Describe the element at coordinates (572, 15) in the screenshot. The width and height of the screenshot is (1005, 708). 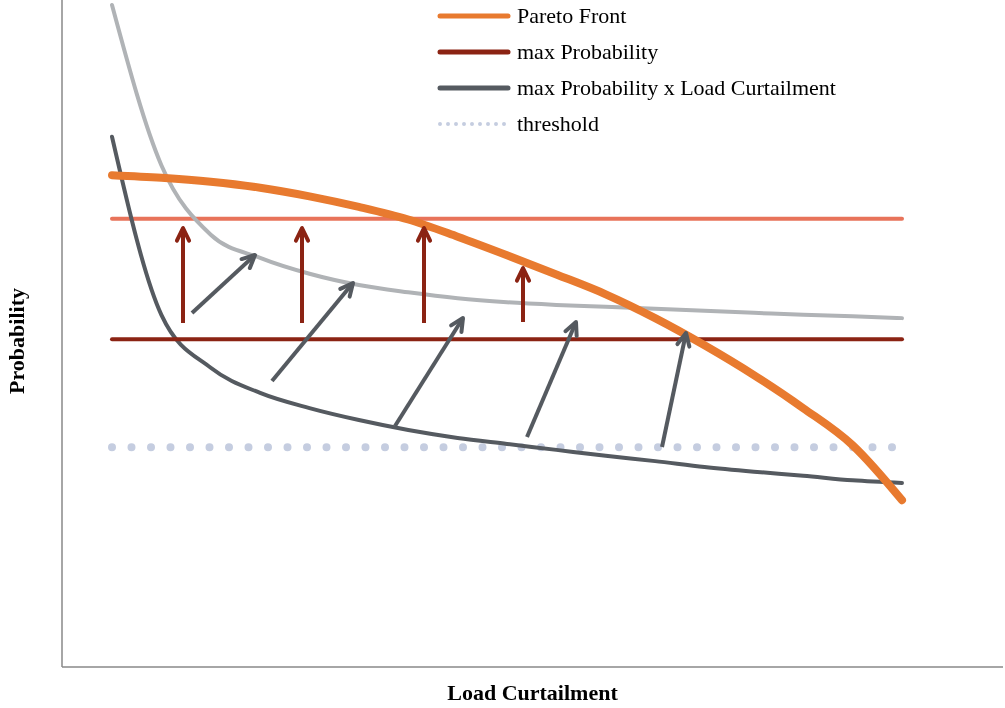
I see `legend-label: Pareto Front` at that location.